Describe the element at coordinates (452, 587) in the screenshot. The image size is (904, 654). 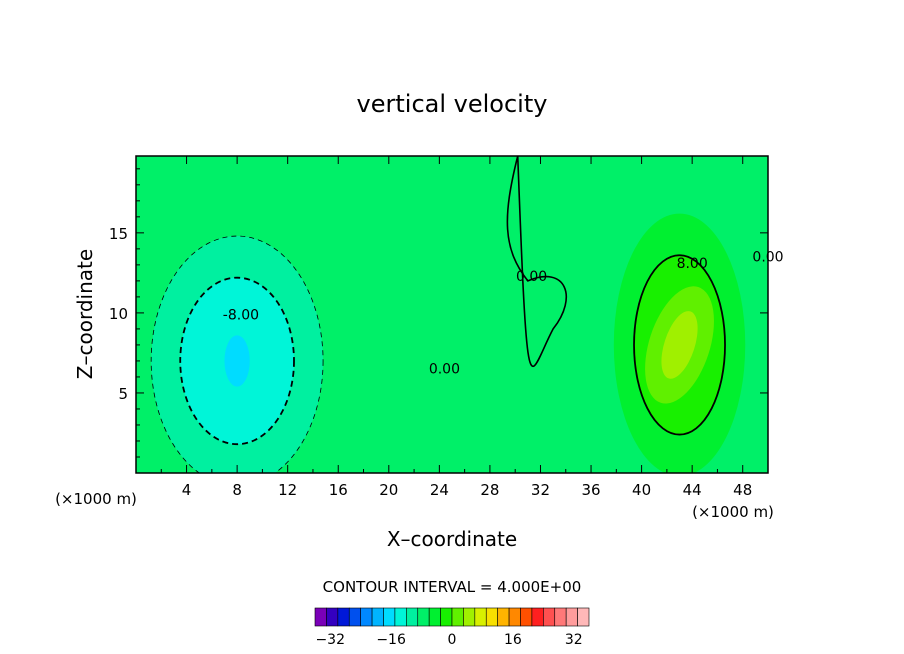
I see `contour-interval-label: CONTOUR INTERVAL = 4.000E+00` at that location.